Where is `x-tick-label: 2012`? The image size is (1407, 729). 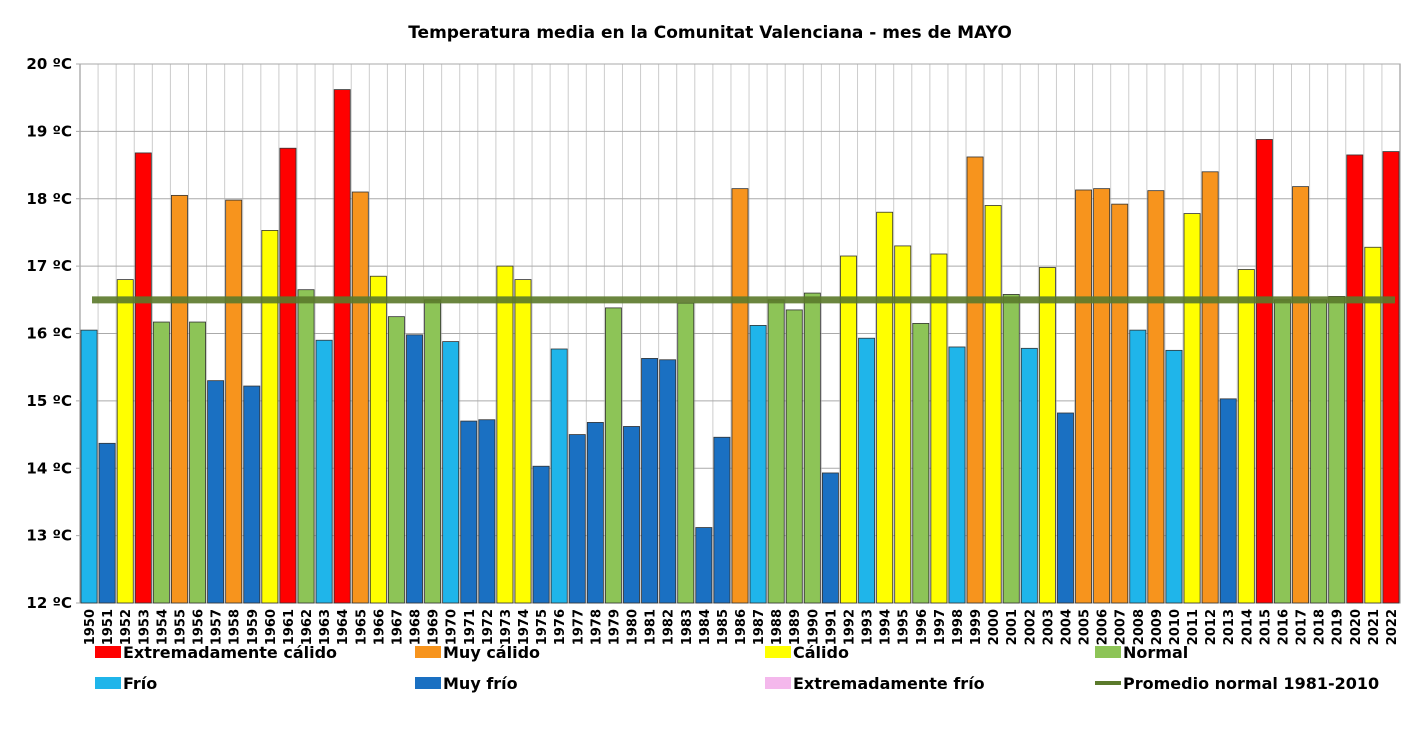 x-tick-label: 2012 is located at coordinates (1211, 627).